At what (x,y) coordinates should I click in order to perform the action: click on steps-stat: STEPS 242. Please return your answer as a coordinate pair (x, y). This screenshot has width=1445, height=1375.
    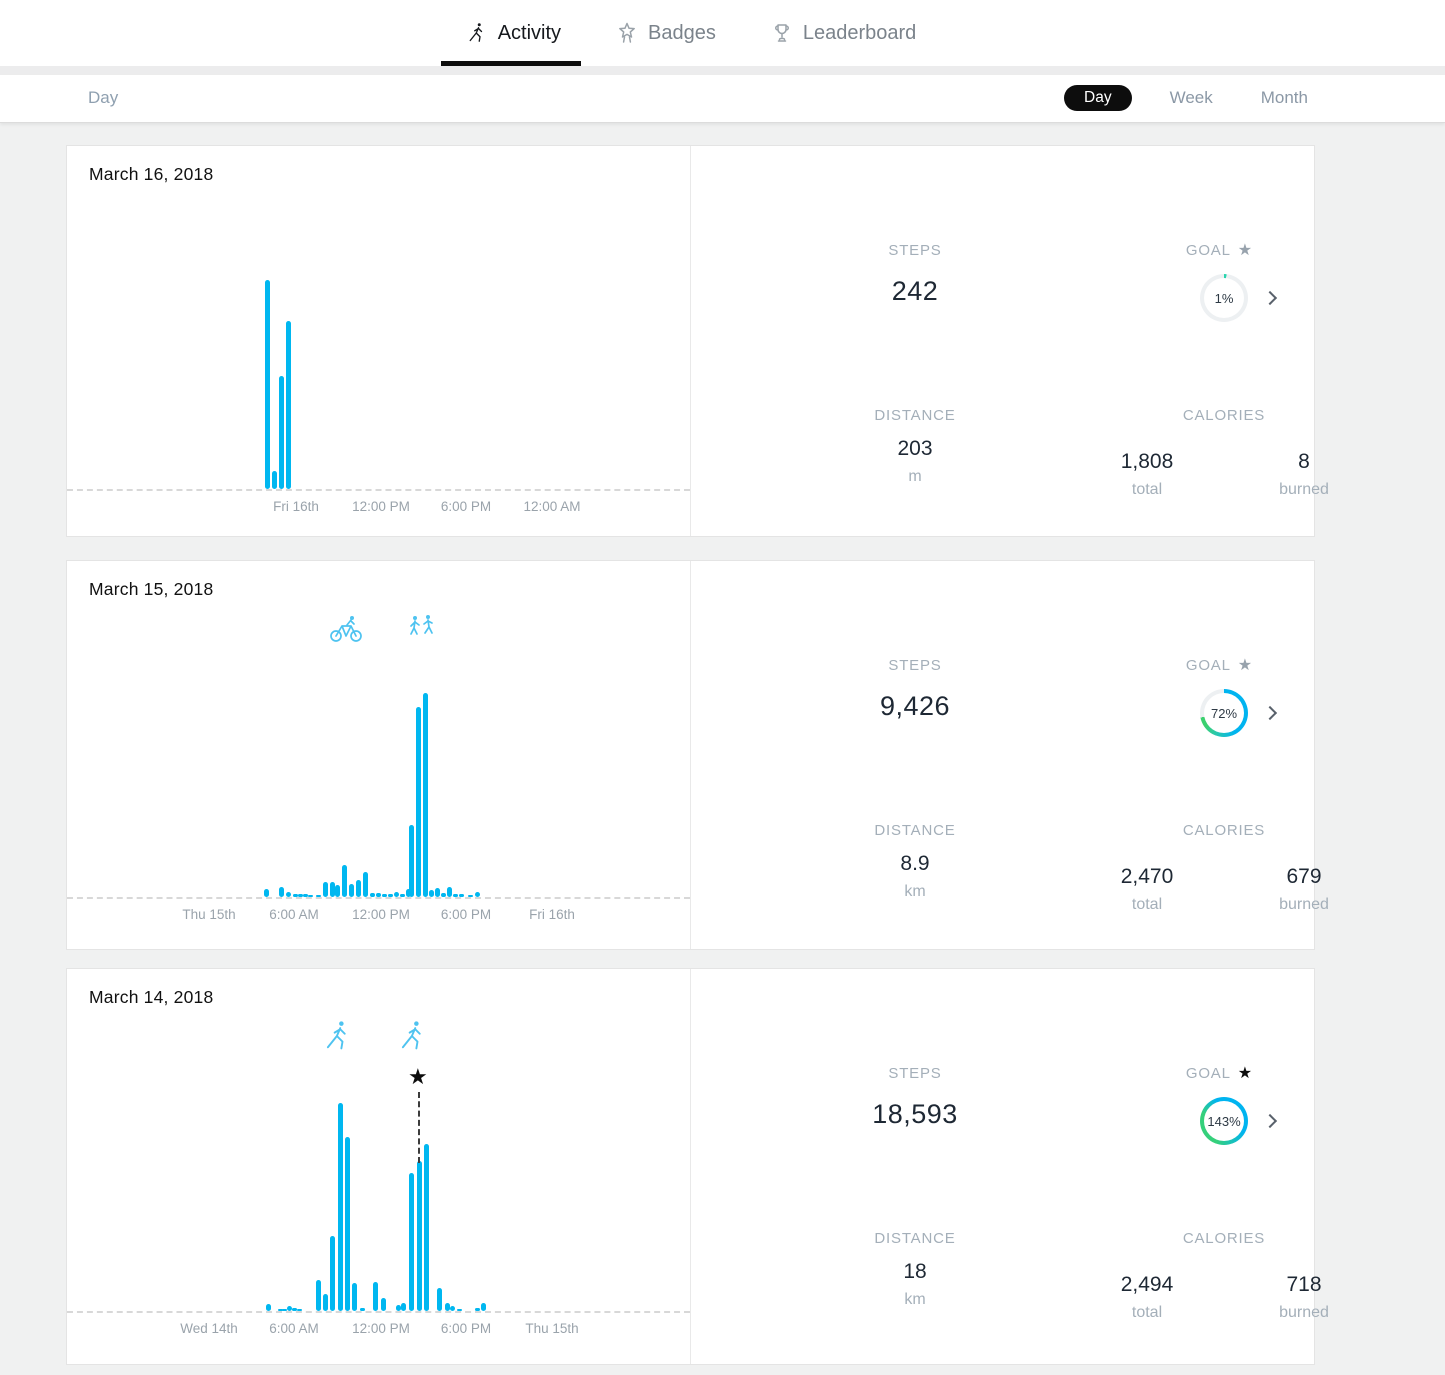
    Looking at the image, I should click on (915, 274).